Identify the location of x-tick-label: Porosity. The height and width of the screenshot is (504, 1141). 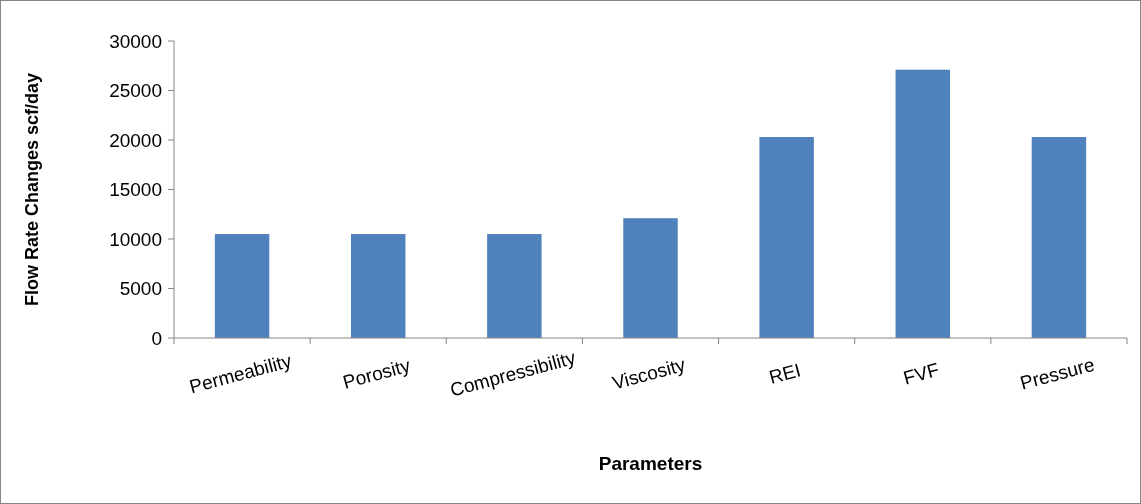
(376, 373).